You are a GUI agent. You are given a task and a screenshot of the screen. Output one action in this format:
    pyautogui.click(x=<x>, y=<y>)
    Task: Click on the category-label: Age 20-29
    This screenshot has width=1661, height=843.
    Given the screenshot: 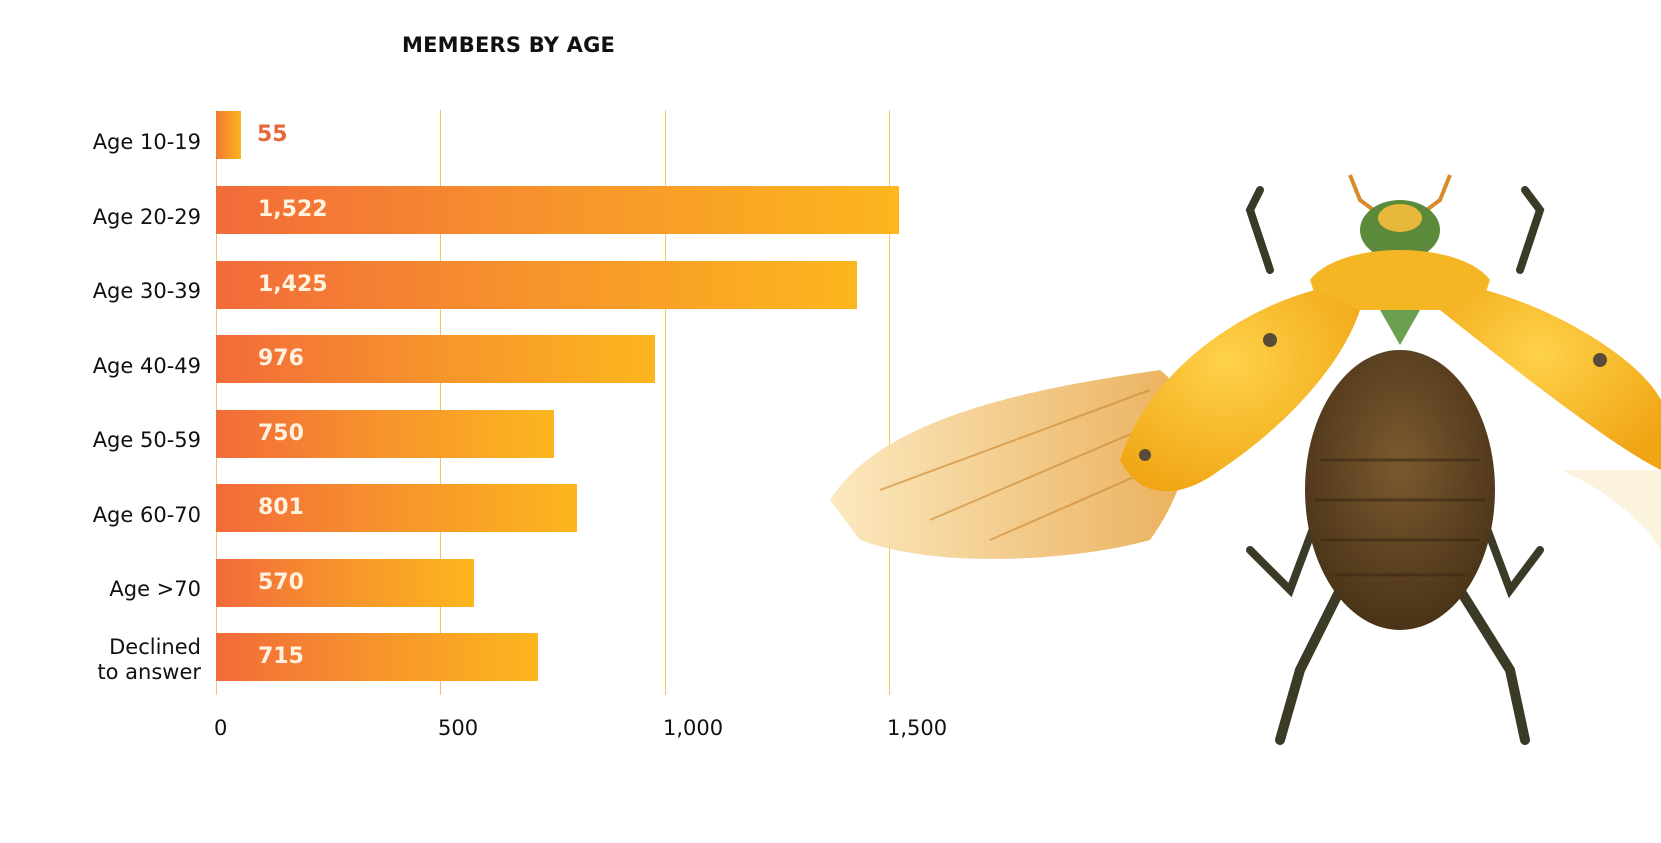 What is the action you would take?
    pyautogui.click(x=146, y=217)
    